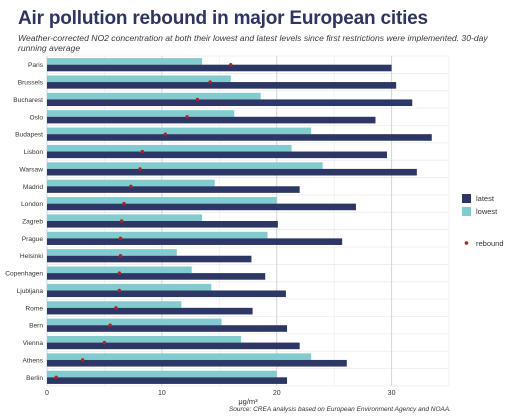 This screenshot has height=416, width=519. I want to click on y-tick-label: Prague, so click(33, 239).